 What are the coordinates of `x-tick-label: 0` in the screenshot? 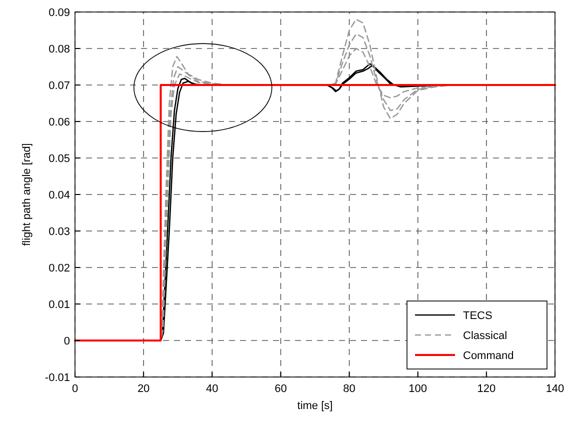 It's located at (75, 389).